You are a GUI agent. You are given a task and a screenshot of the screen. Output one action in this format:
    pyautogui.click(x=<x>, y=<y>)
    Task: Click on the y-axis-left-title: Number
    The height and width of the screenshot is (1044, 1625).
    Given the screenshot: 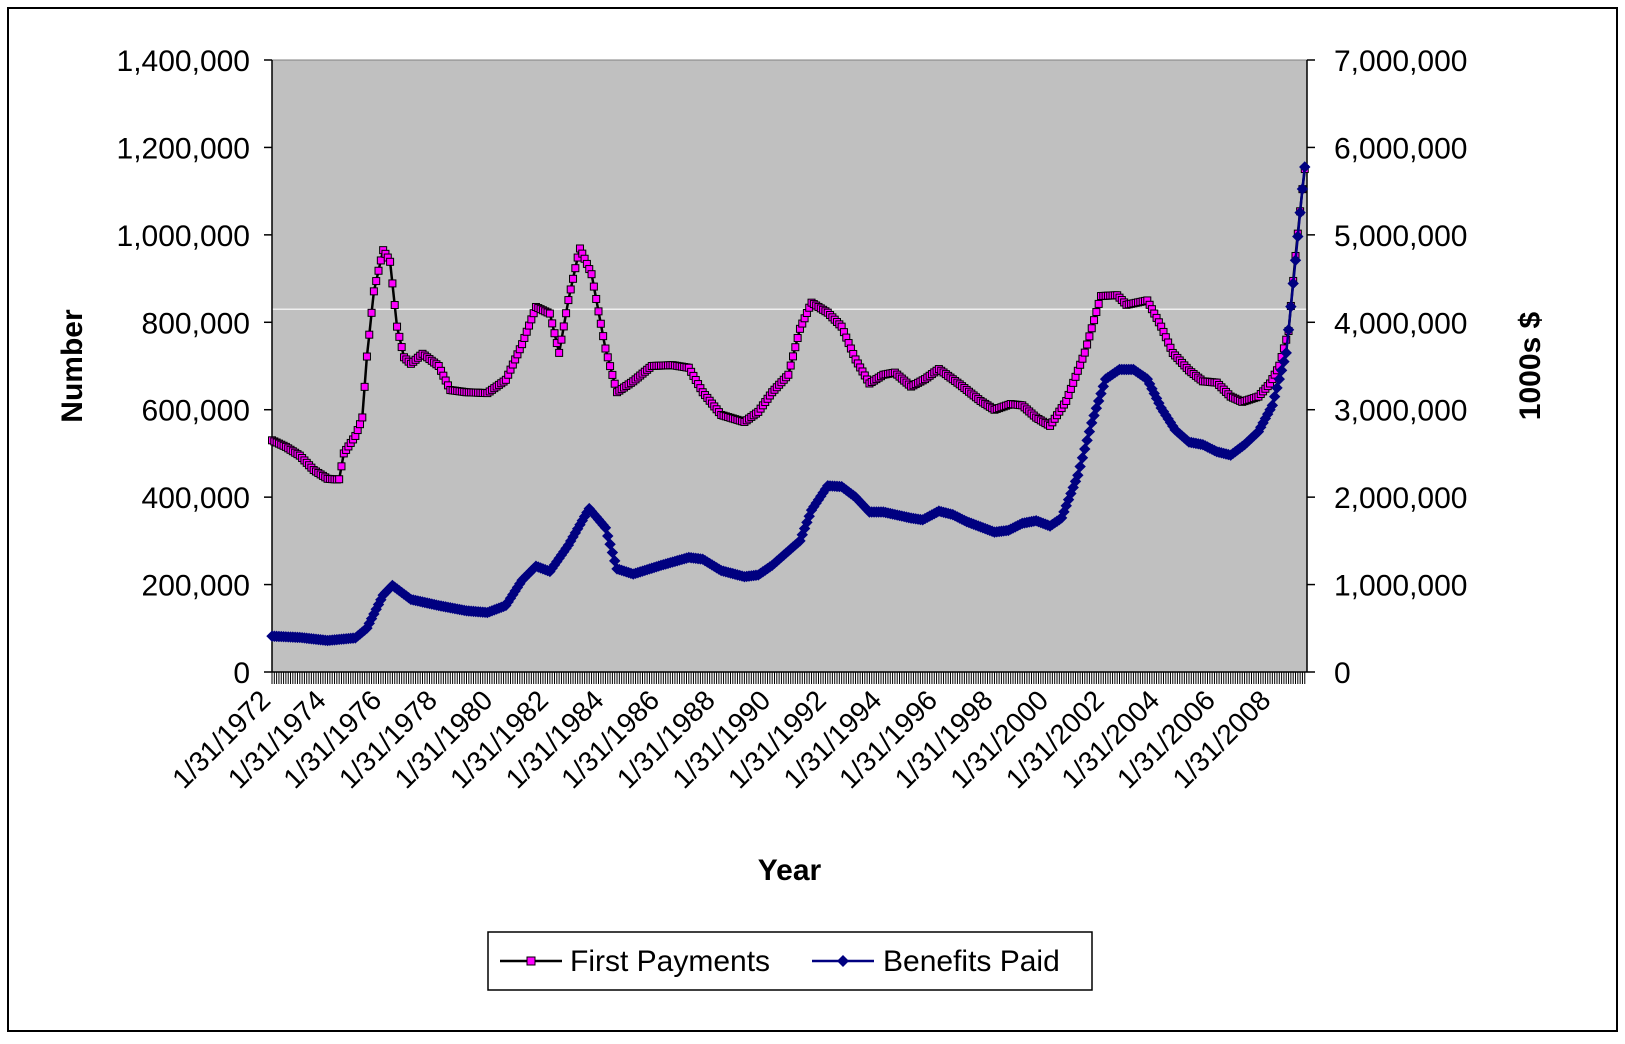 What is the action you would take?
    pyautogui.click(x=72, y=366)
    